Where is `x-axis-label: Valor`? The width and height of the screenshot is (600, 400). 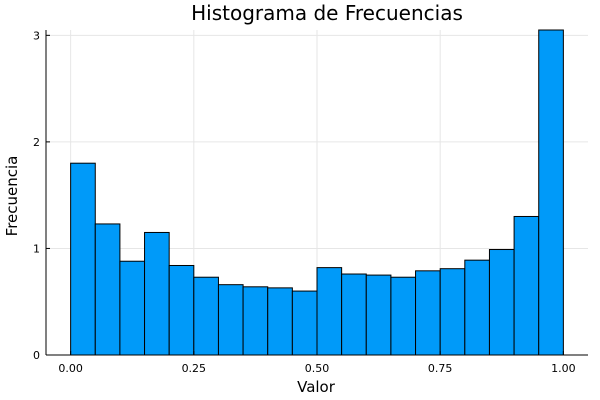 x-axis-label: Valor is located at coordinates (316, 387).